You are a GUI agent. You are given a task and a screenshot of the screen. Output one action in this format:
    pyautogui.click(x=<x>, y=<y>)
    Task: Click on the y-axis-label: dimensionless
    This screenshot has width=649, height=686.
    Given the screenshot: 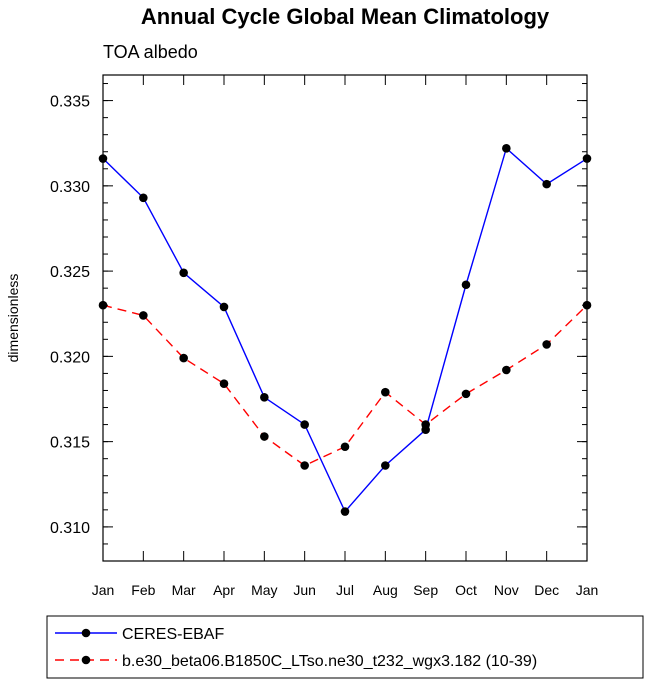 What is the action you would take?
    pyautogui.click(x=13, y=318)
    